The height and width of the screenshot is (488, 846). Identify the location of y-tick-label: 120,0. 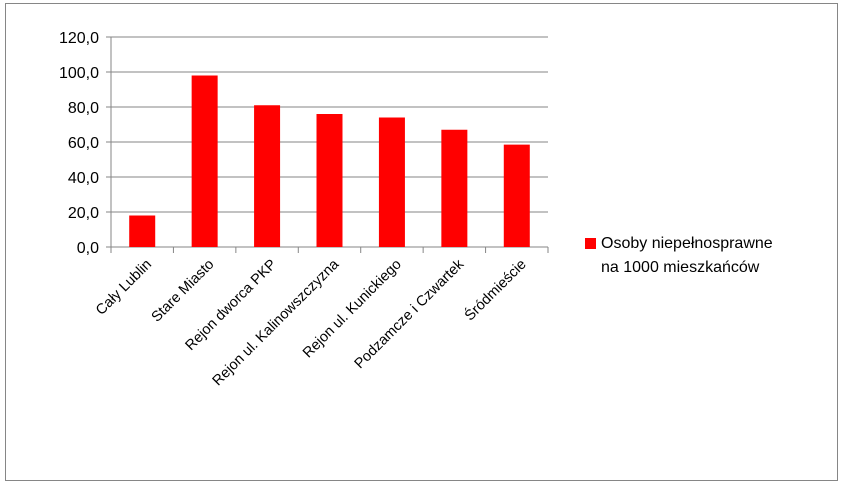
(79, 38).